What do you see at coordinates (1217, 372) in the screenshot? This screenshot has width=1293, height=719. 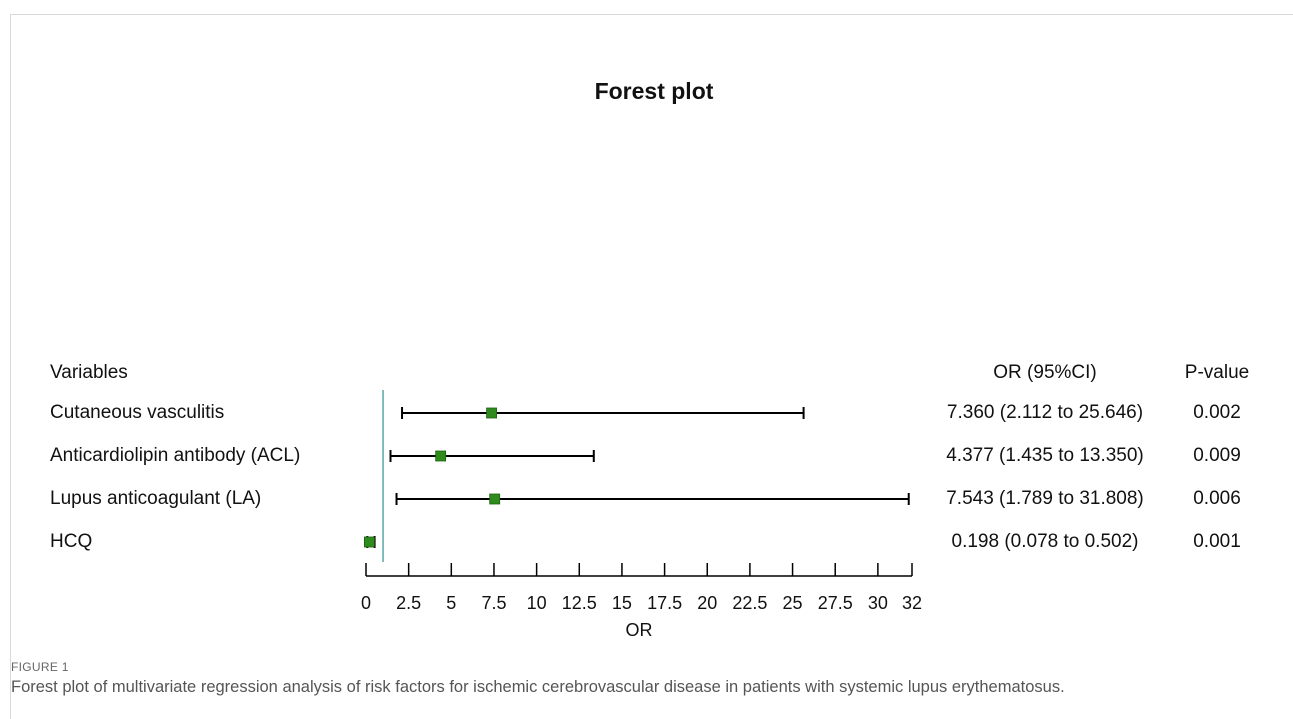 I see `header-p-value: P-value` at bounding box center [1217, 372].